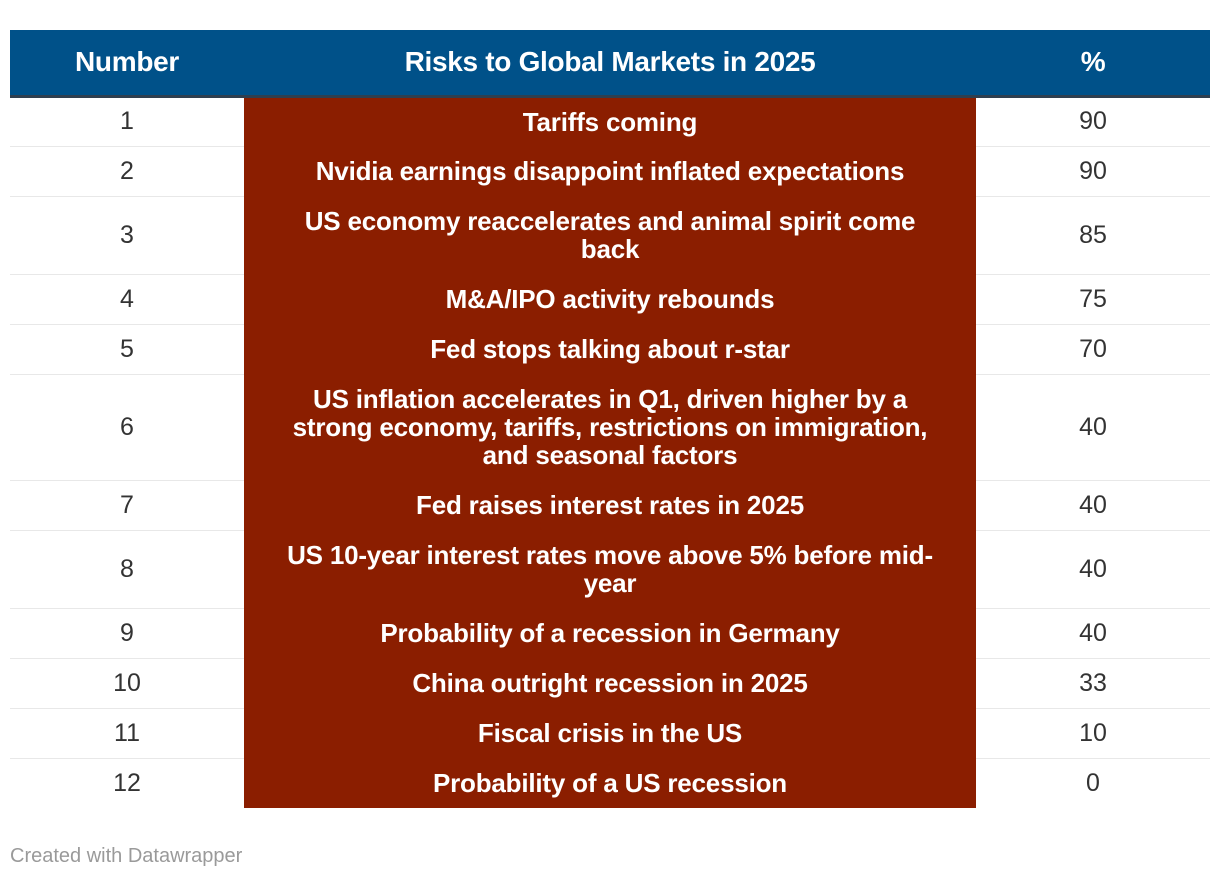  Describe the element at coordinates (127, 427) in the screenshot. I see `row-number: 6` at that location.